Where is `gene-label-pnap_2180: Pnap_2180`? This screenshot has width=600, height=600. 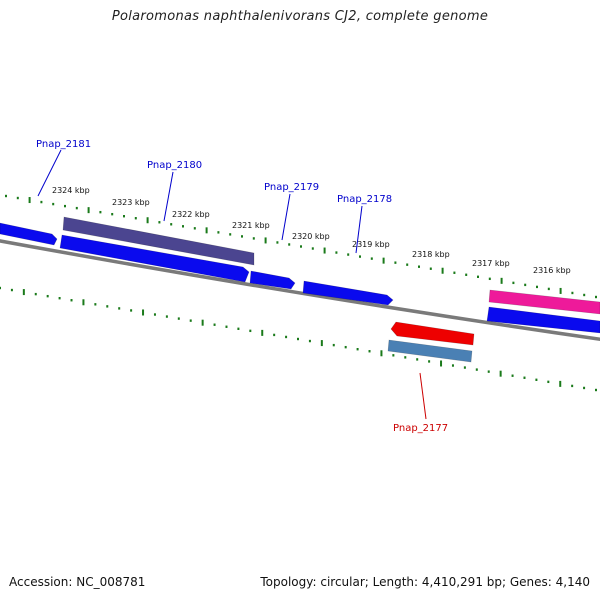
gene-label-pnap_2180: Pnap_2180 is located at coordinates (174, 165).